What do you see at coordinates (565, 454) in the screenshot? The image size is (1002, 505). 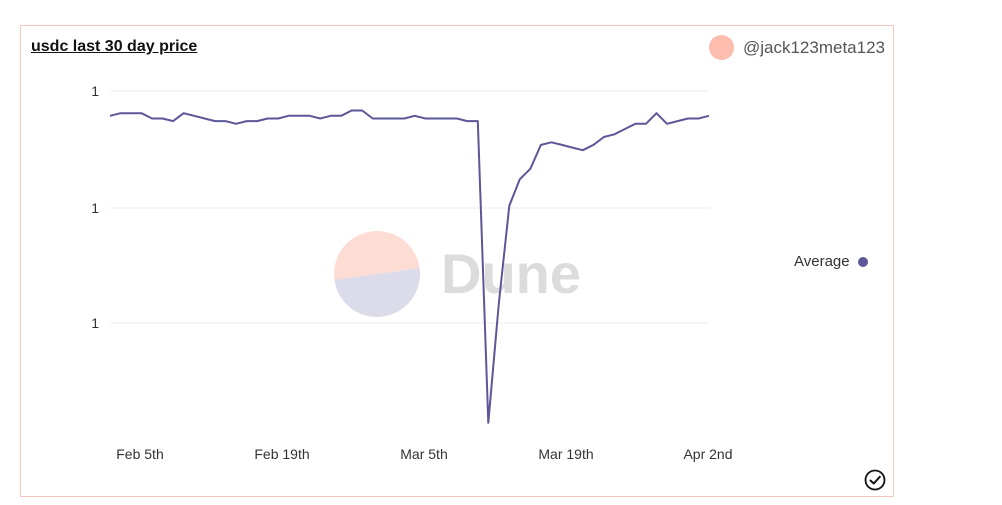 I see `x-tick-label: Mar 19th` at bounding box center [565, 454].